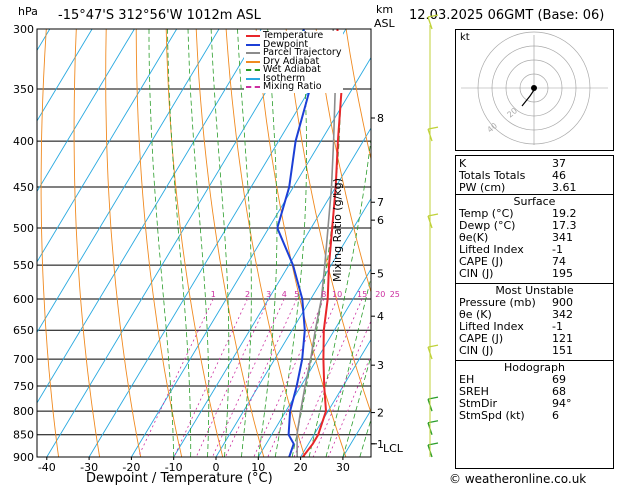 This screenshot has width=629, height=486. I want to click on isotherm--80, so click(86, 111).